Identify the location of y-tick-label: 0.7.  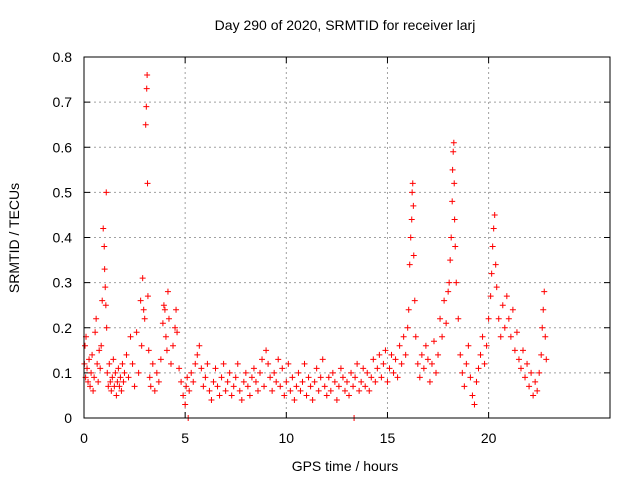
(63, 102).